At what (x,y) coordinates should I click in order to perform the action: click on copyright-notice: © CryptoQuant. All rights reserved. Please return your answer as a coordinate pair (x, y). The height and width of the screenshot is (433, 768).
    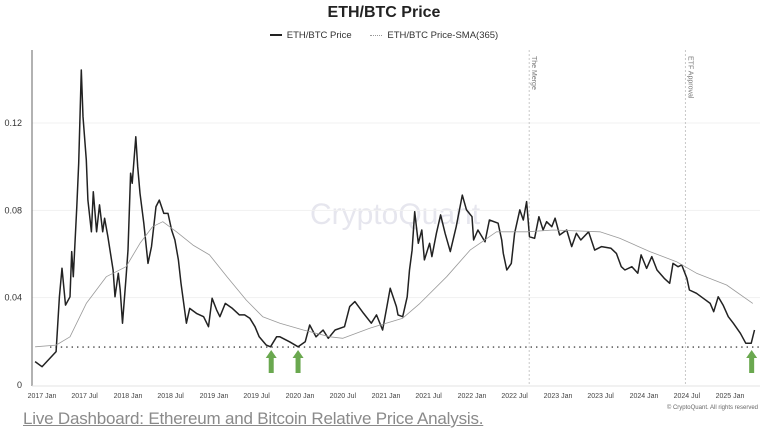
    Looking at the image, I should click on (712, 408).